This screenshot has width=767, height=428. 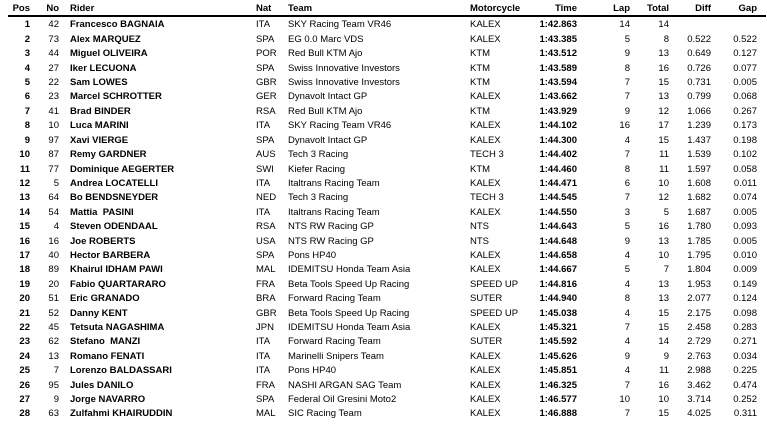 I want to click on cell-rider: Miguel OLIVEIRA, so click(x=109, y=54).